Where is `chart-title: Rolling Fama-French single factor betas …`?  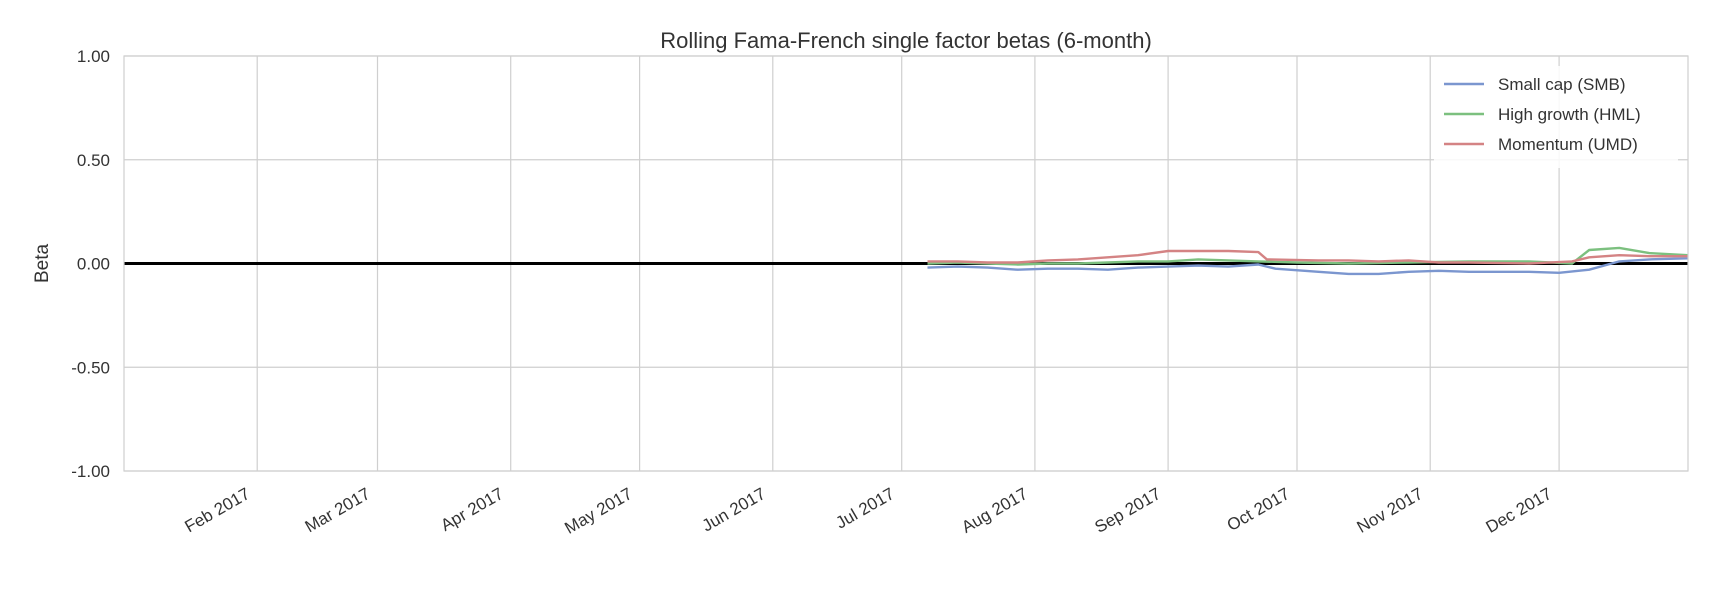 chart-title: Rolling Fama-French single factor betas … is located at coordinates (906, 40).